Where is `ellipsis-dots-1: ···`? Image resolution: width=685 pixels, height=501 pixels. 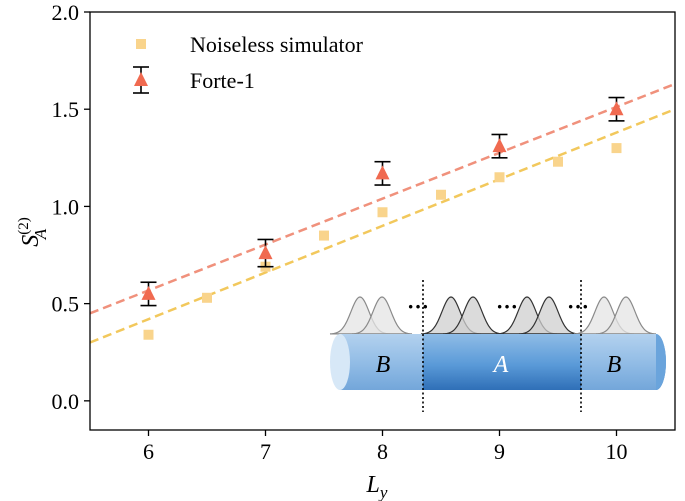
ellipsis-dots-1: ··· is located at coordinates (507, 306).